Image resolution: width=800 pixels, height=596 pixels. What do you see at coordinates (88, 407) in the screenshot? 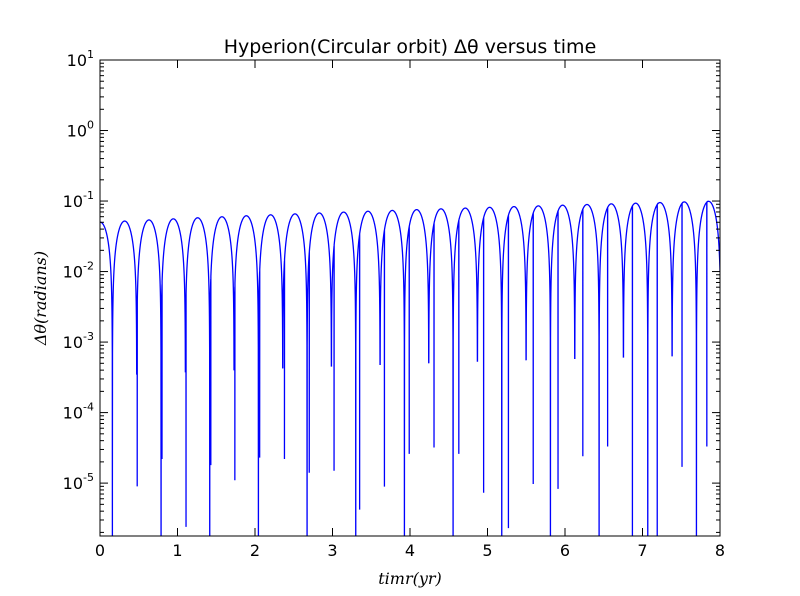
I see `y-tick-exponent: -4` at bounding box center [88, 407].